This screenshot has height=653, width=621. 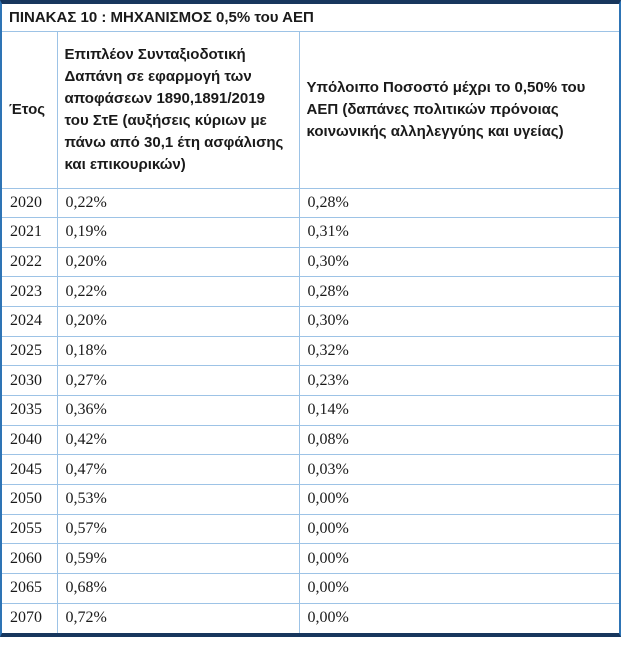 What do you see at coordinates (459, 350) in the screenshot?
I see `remaining-percentage-cell: 0,32%` at bounding box center [459, 350].